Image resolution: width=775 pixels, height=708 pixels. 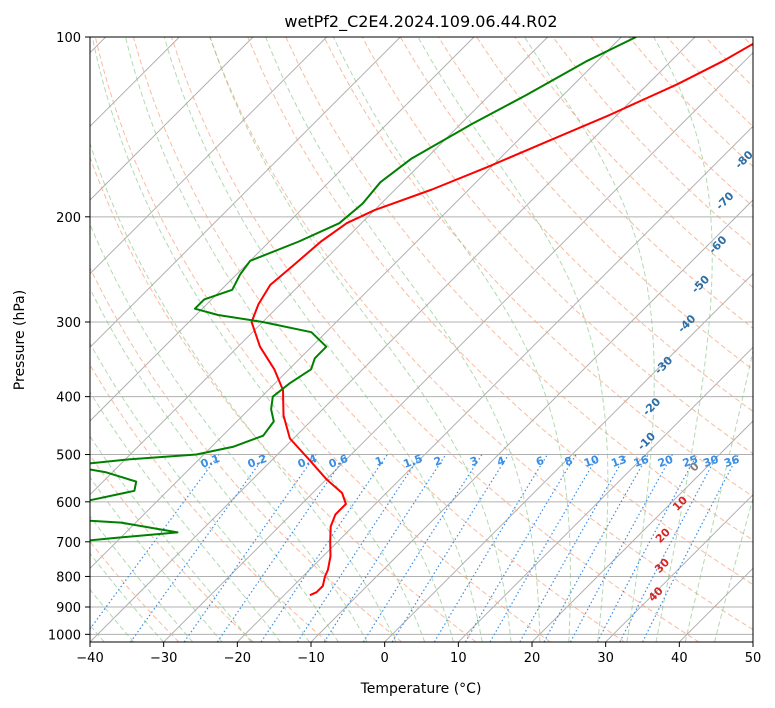 What do you see at coordinates (338, 461) in the screenshot?
I see `mixing-ratio-label: 0.6` at bounding box center [338, 461].